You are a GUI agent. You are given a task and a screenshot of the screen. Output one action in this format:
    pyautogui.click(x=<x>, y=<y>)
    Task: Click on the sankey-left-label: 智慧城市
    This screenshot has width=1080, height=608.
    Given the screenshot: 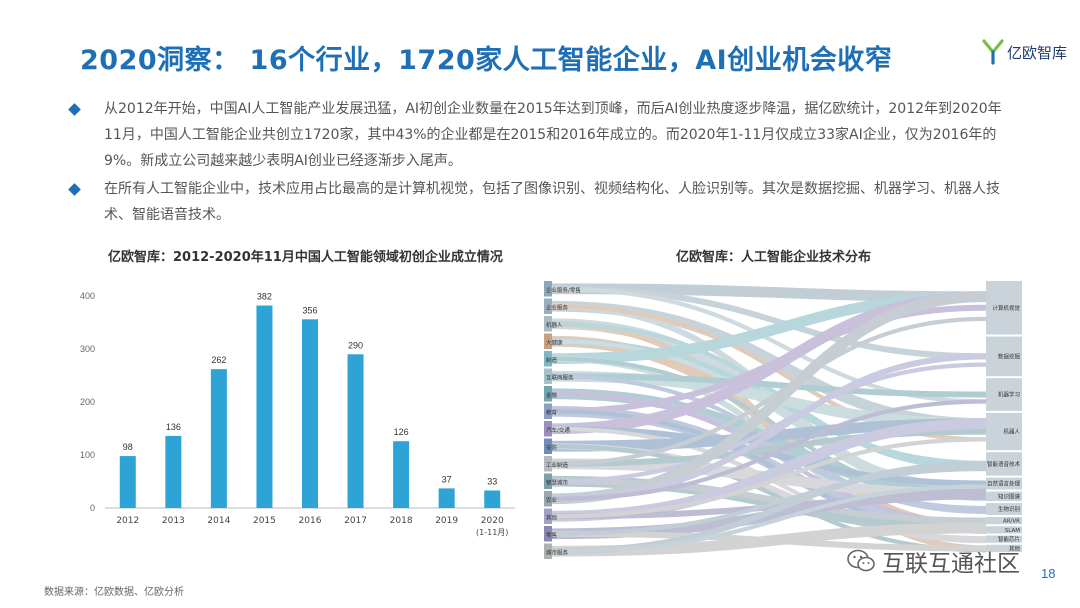 What is the action you would take?
    pyautogui.click(x=557, y=482)
    